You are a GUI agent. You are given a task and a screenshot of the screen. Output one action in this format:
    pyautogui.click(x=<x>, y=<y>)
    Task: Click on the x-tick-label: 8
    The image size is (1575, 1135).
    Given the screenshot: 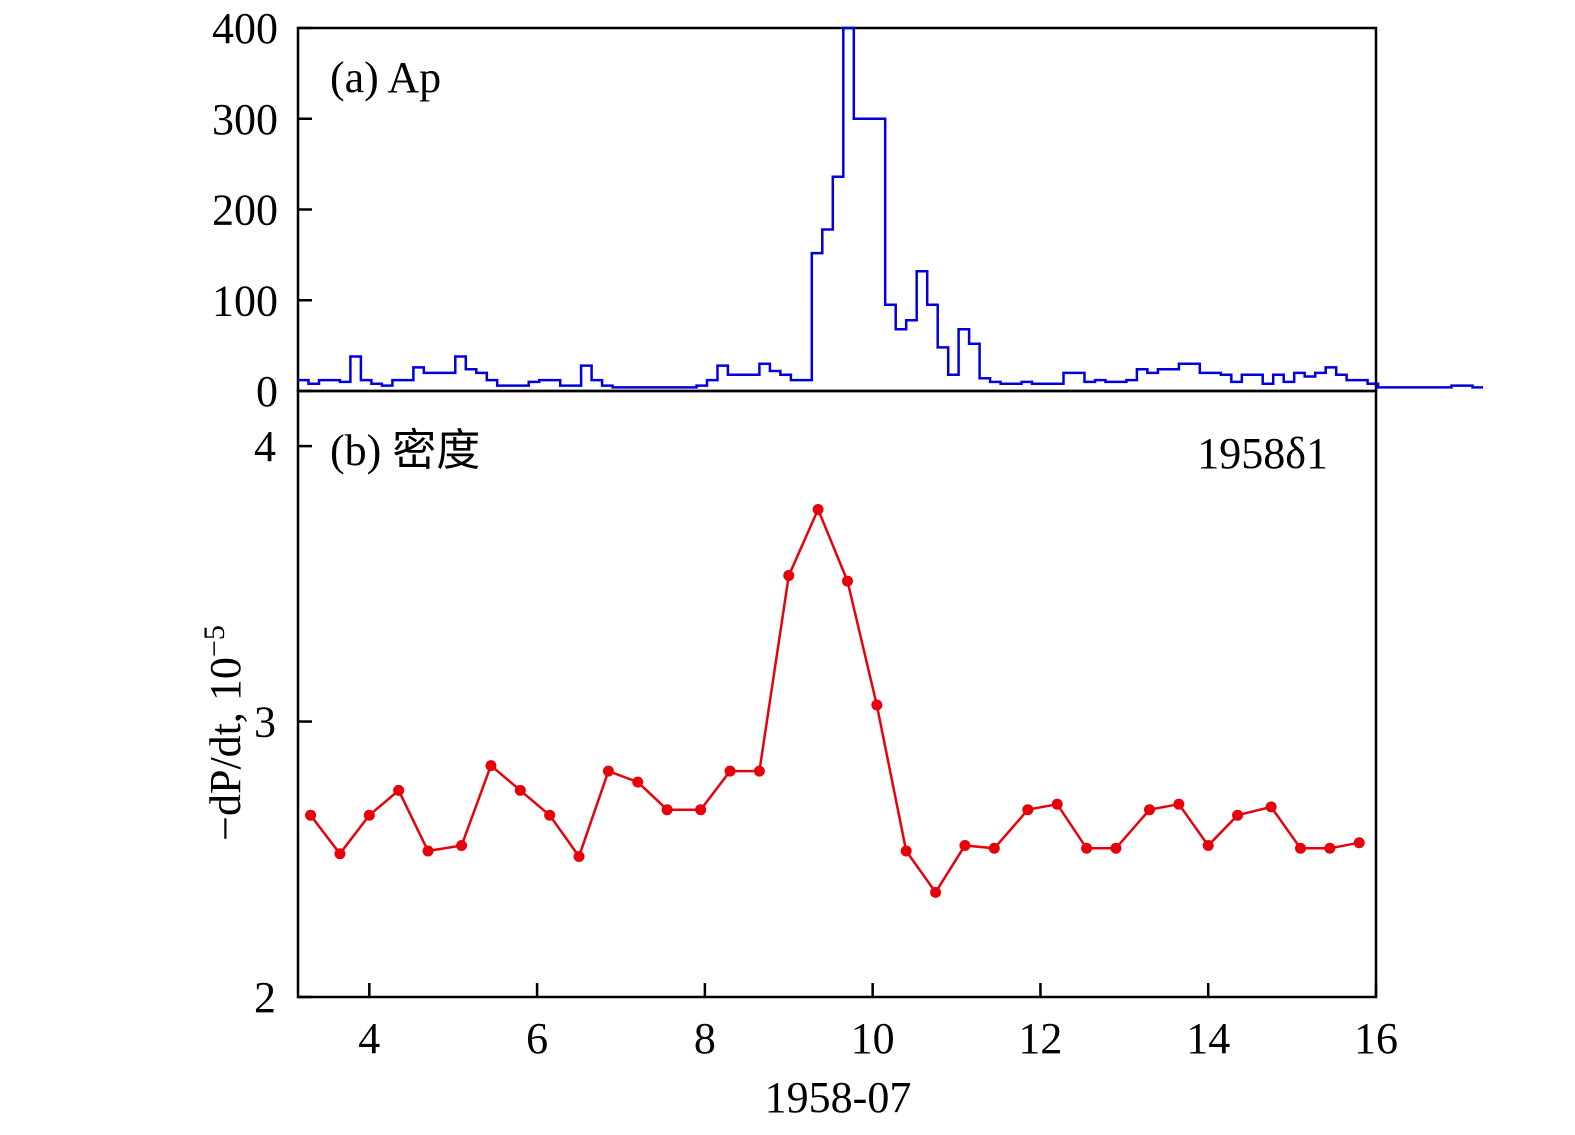 What is the action you would take?
    pyautogui.click(x=705, y=1038)
    